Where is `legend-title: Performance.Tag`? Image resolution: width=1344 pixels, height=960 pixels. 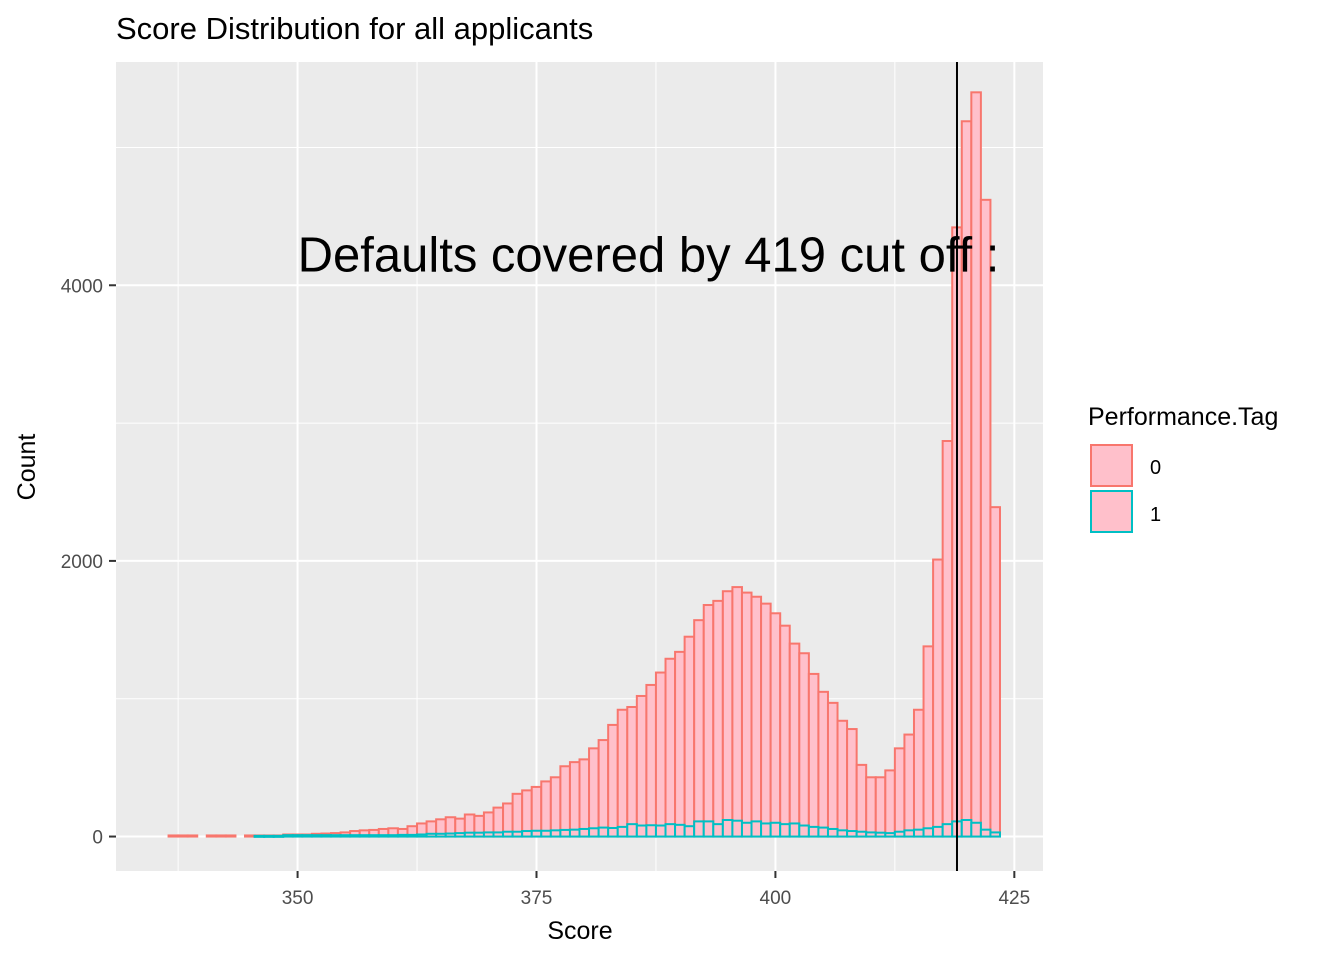 legend-title: Performance.Tag is located at coordinates (1183, 417).